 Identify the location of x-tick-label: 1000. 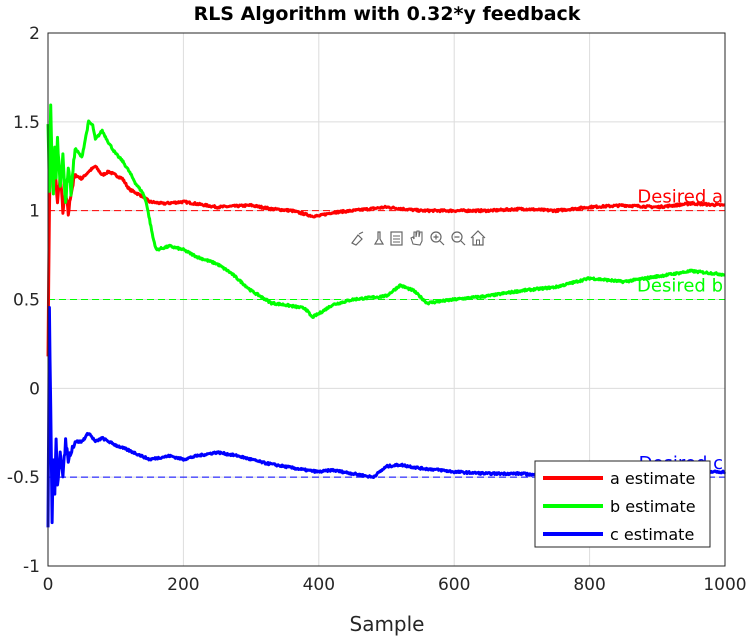
(724, 585).